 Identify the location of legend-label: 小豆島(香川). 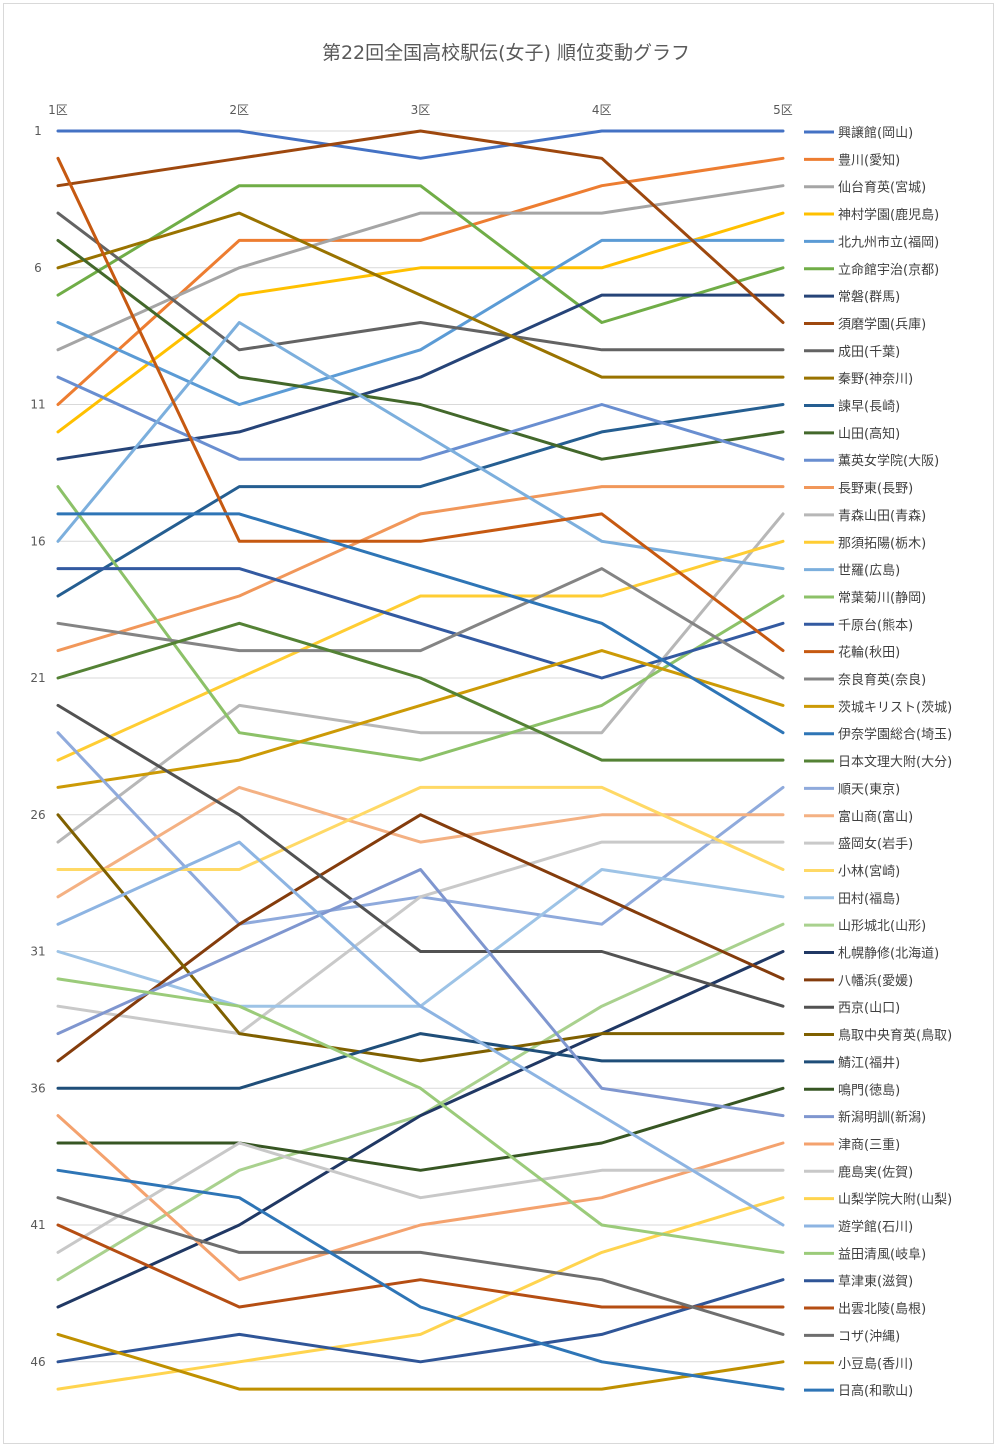
(875, 1364).